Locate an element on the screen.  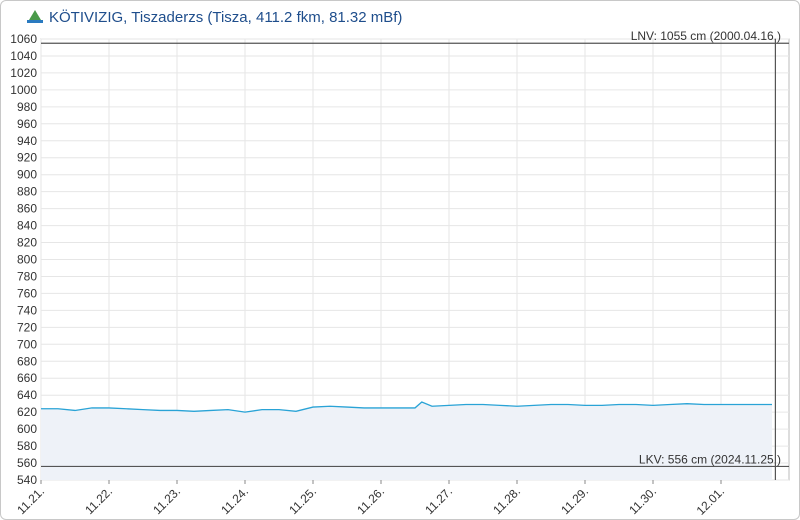
x-tick-label: 12.01. is located at coordinates (710, 500).